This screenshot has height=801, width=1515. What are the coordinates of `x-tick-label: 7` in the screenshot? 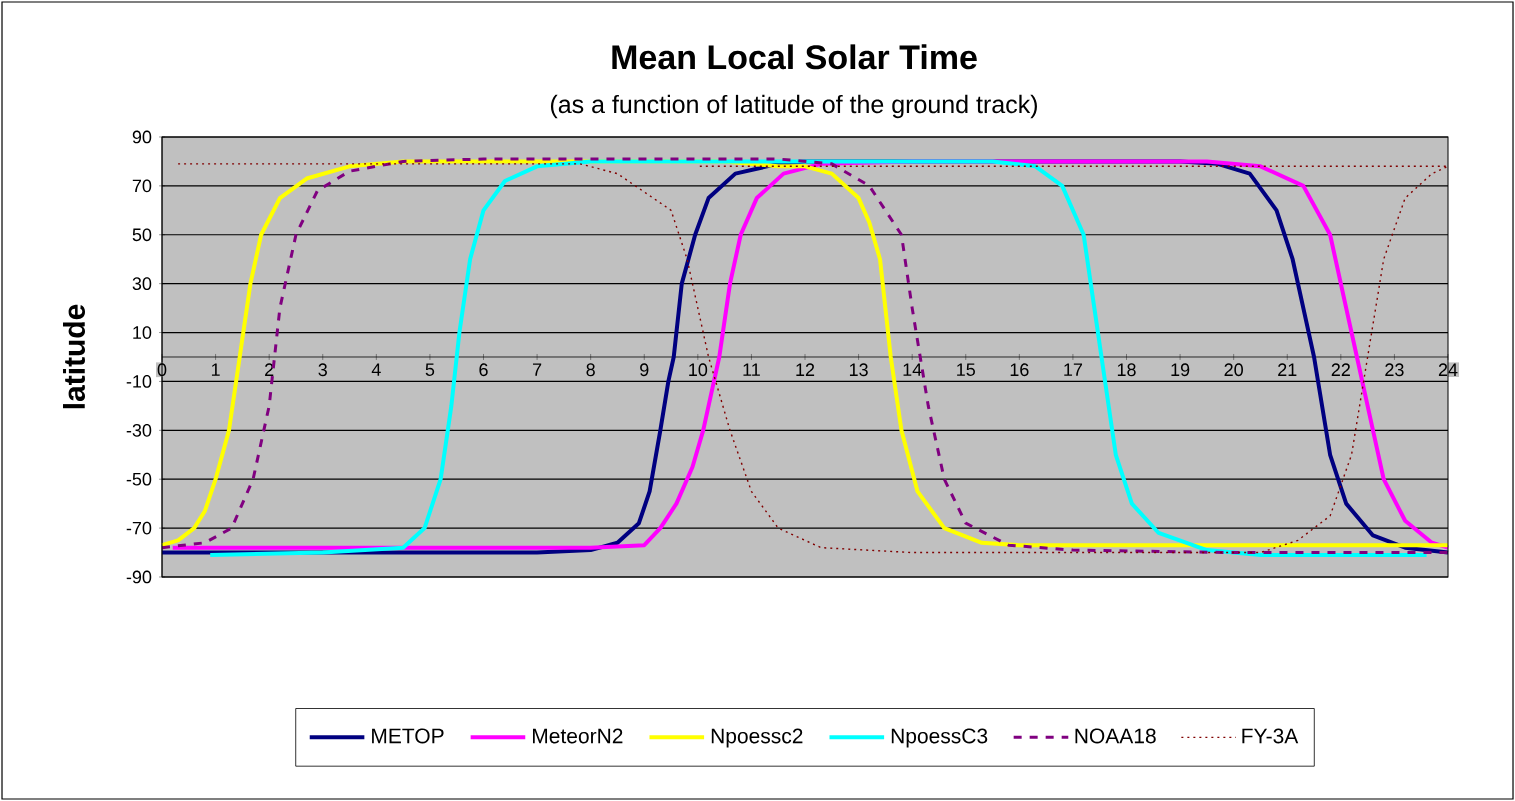 It's located at (537, 369).